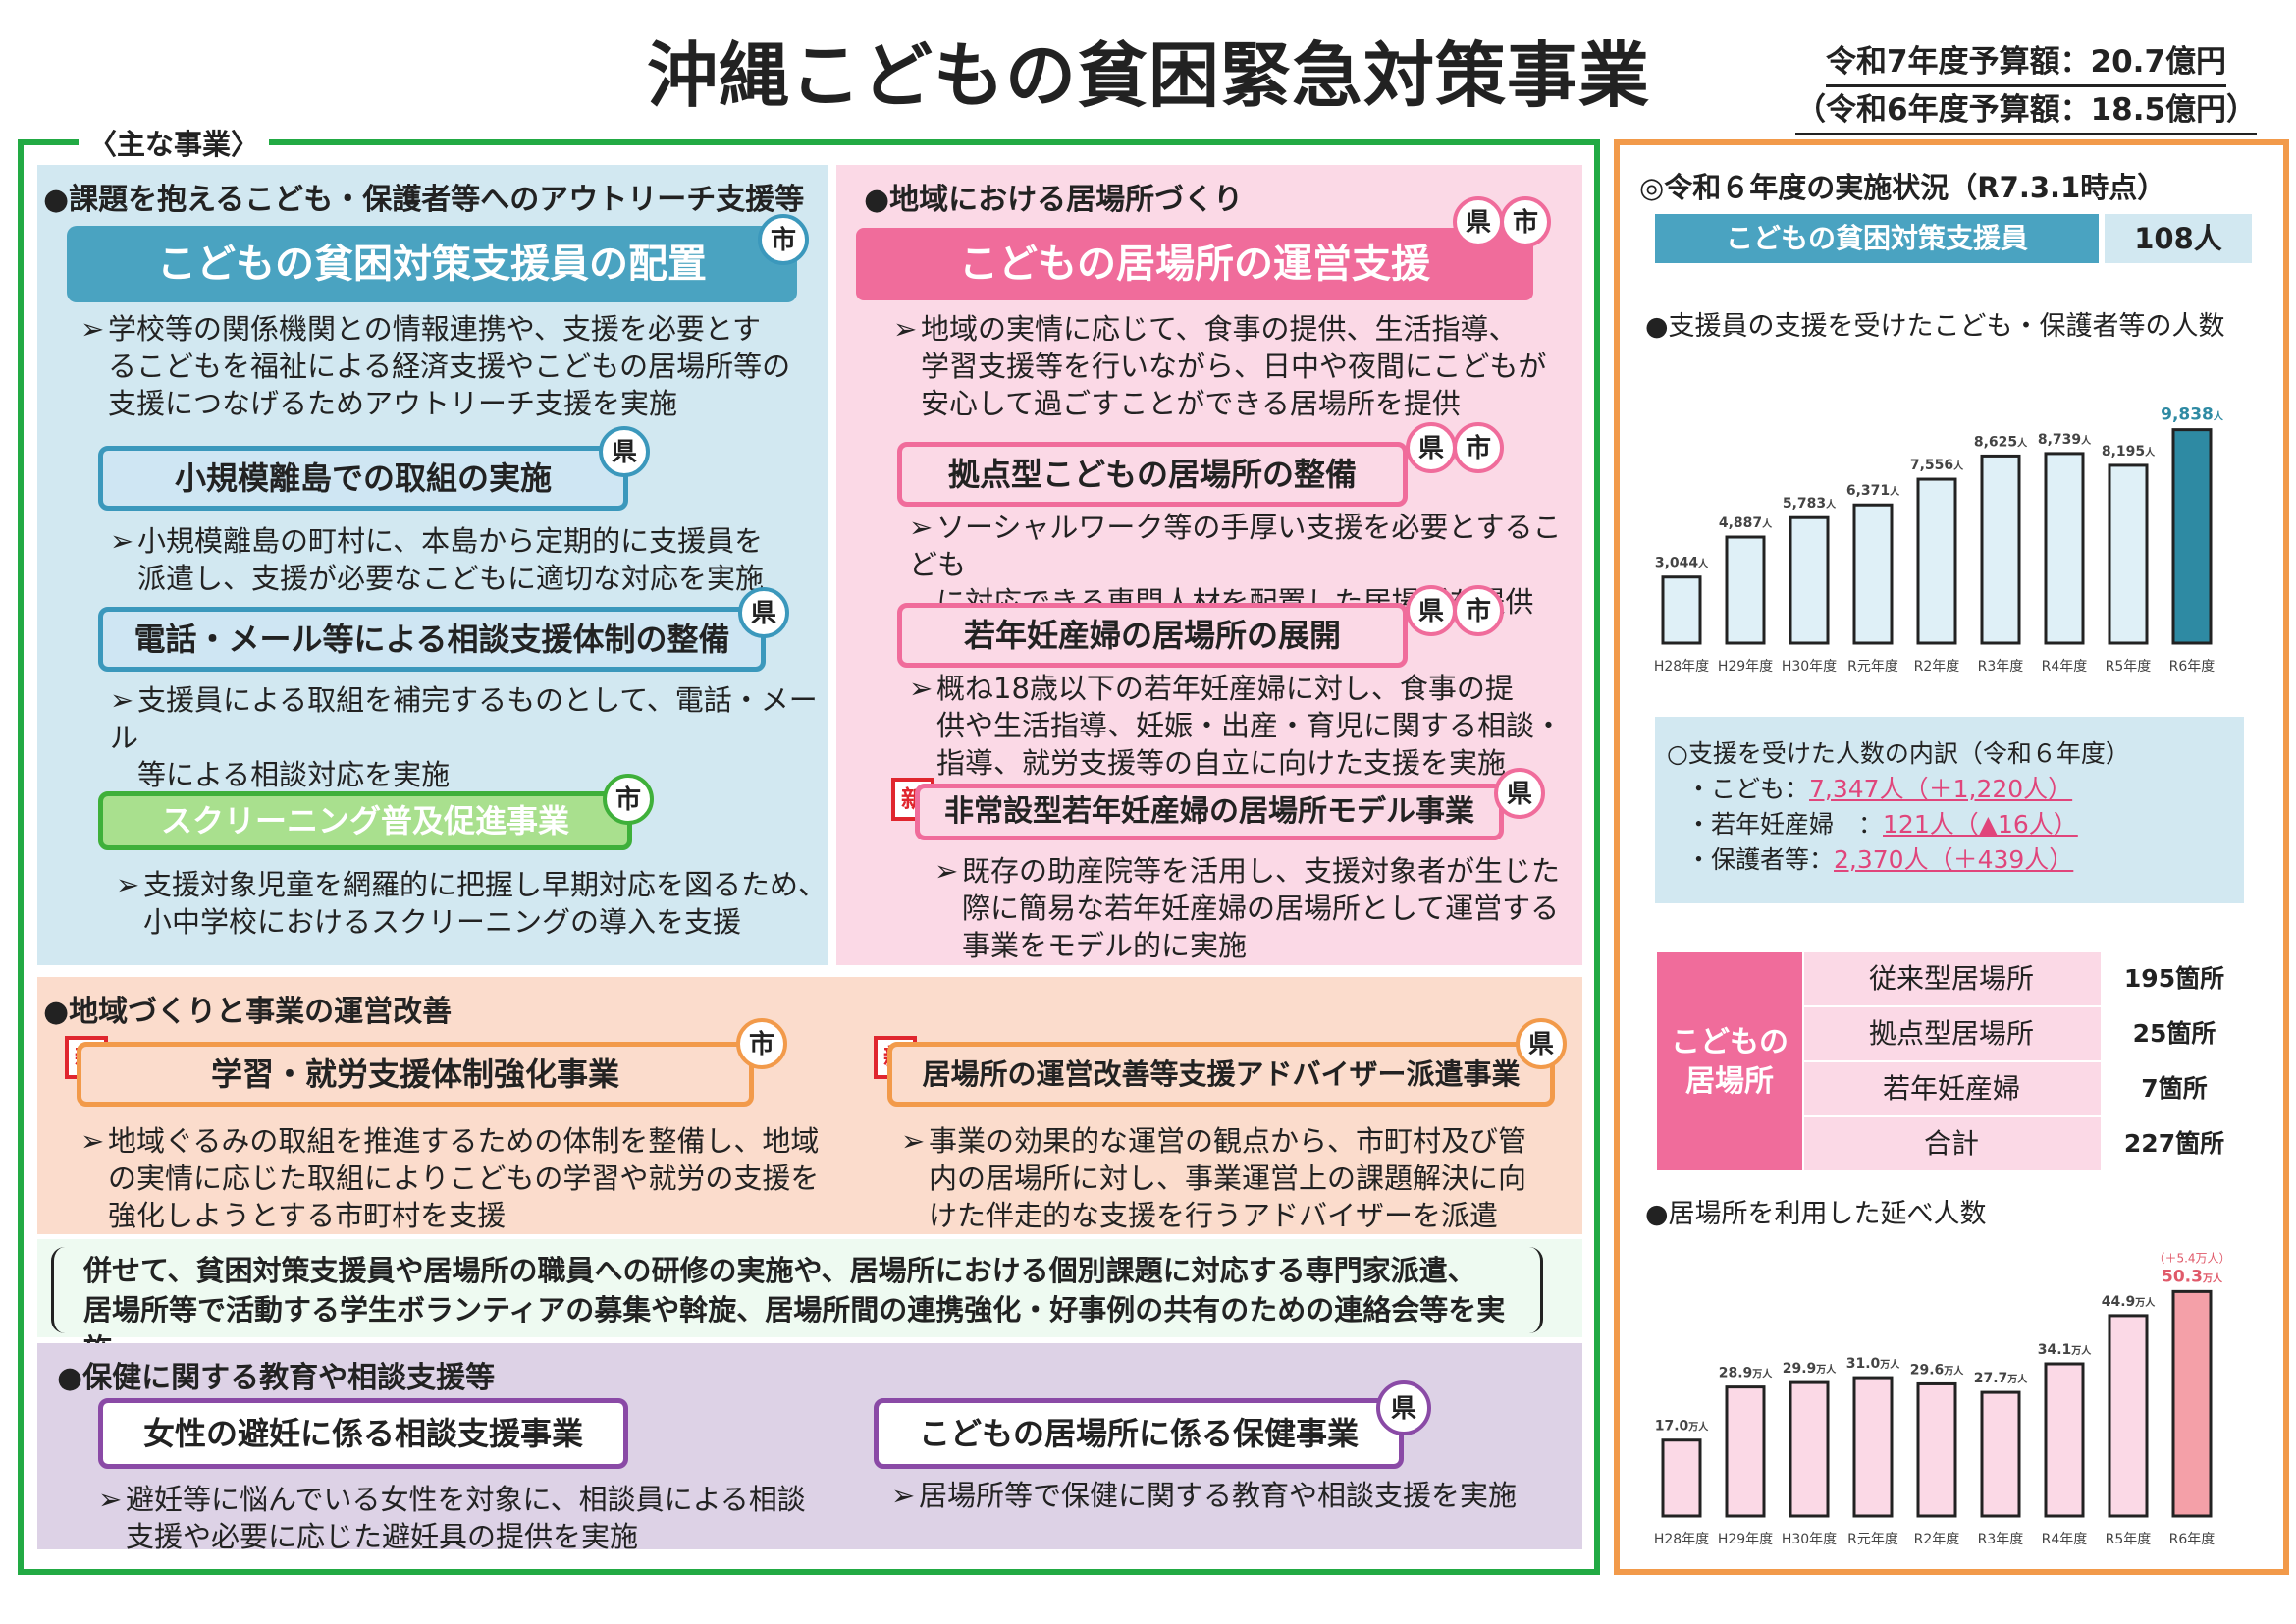 Image resolution: width=2296 pixels, height=1624 pixels. What do you see at coordinates (2001, 667) in the screenshot?
I see `tick-label: R3年度` at bounding box center [2001, 667].